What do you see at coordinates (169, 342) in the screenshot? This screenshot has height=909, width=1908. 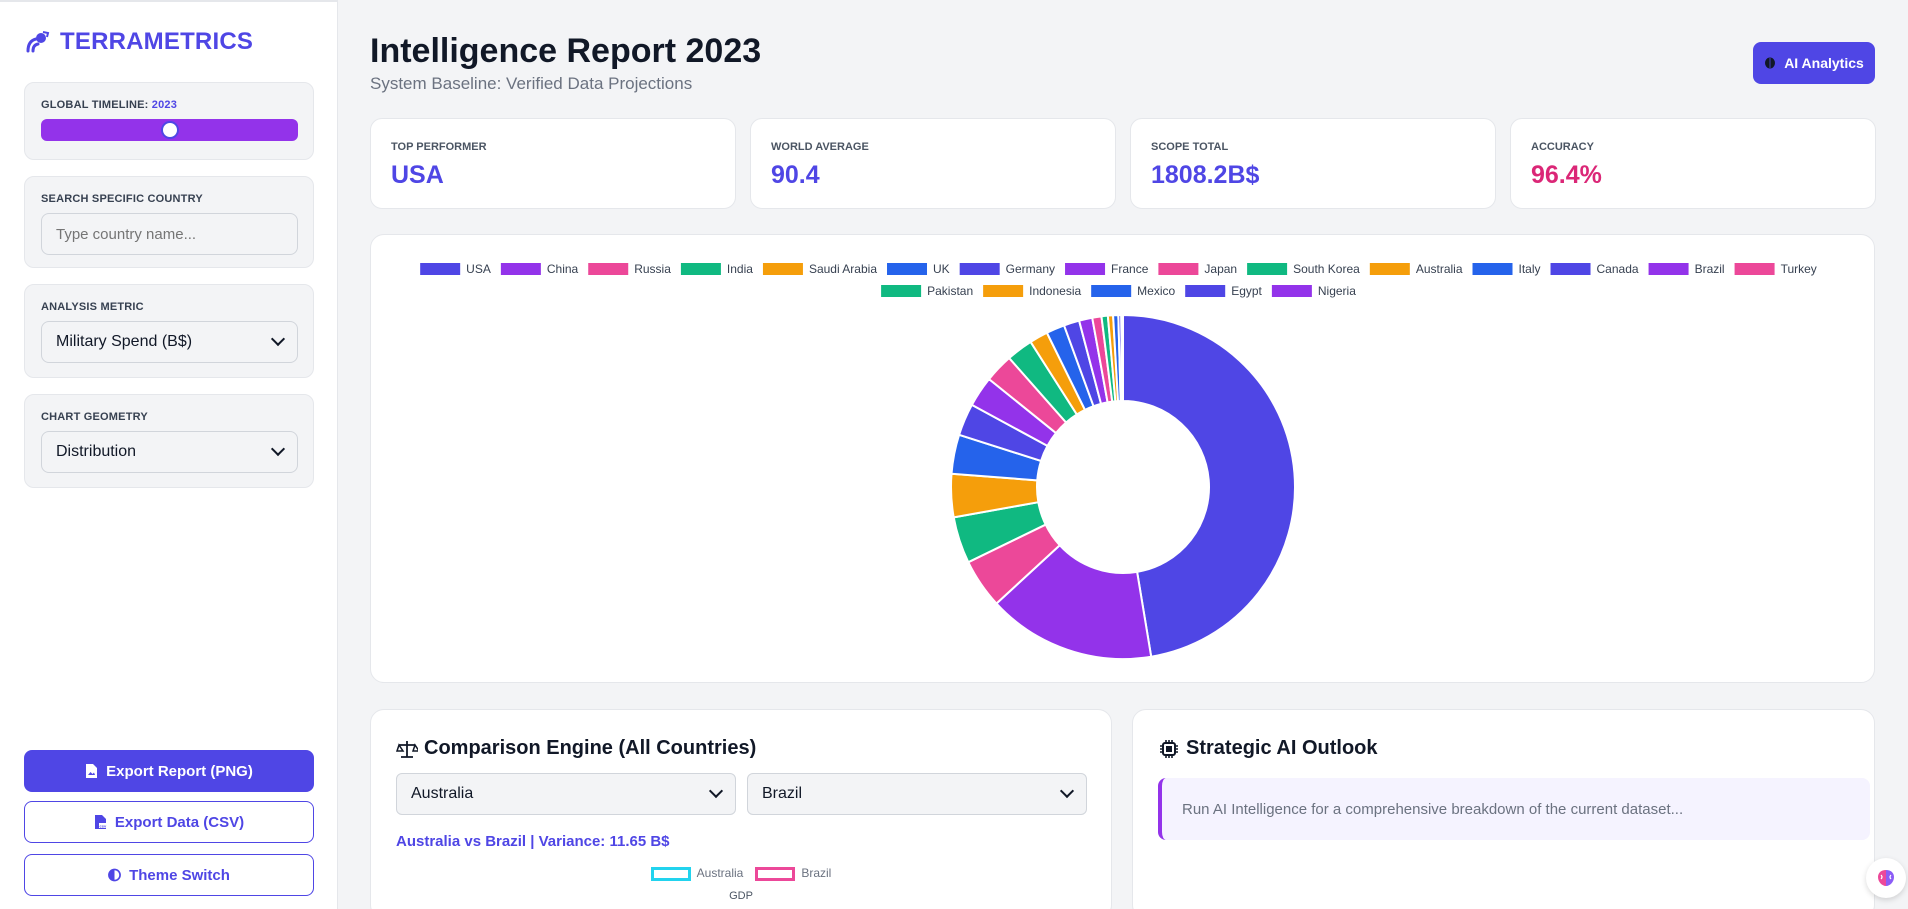 I see `metric-select: Military Spend (B$)` at bounding box center [169, 342].